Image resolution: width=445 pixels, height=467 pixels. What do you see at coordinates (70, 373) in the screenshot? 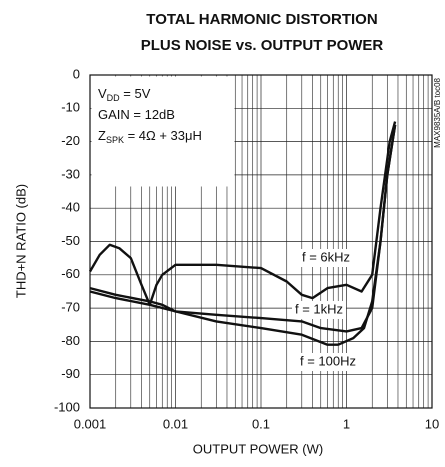
I see `y-tick-label: -90` at bounding box center [70, 373].